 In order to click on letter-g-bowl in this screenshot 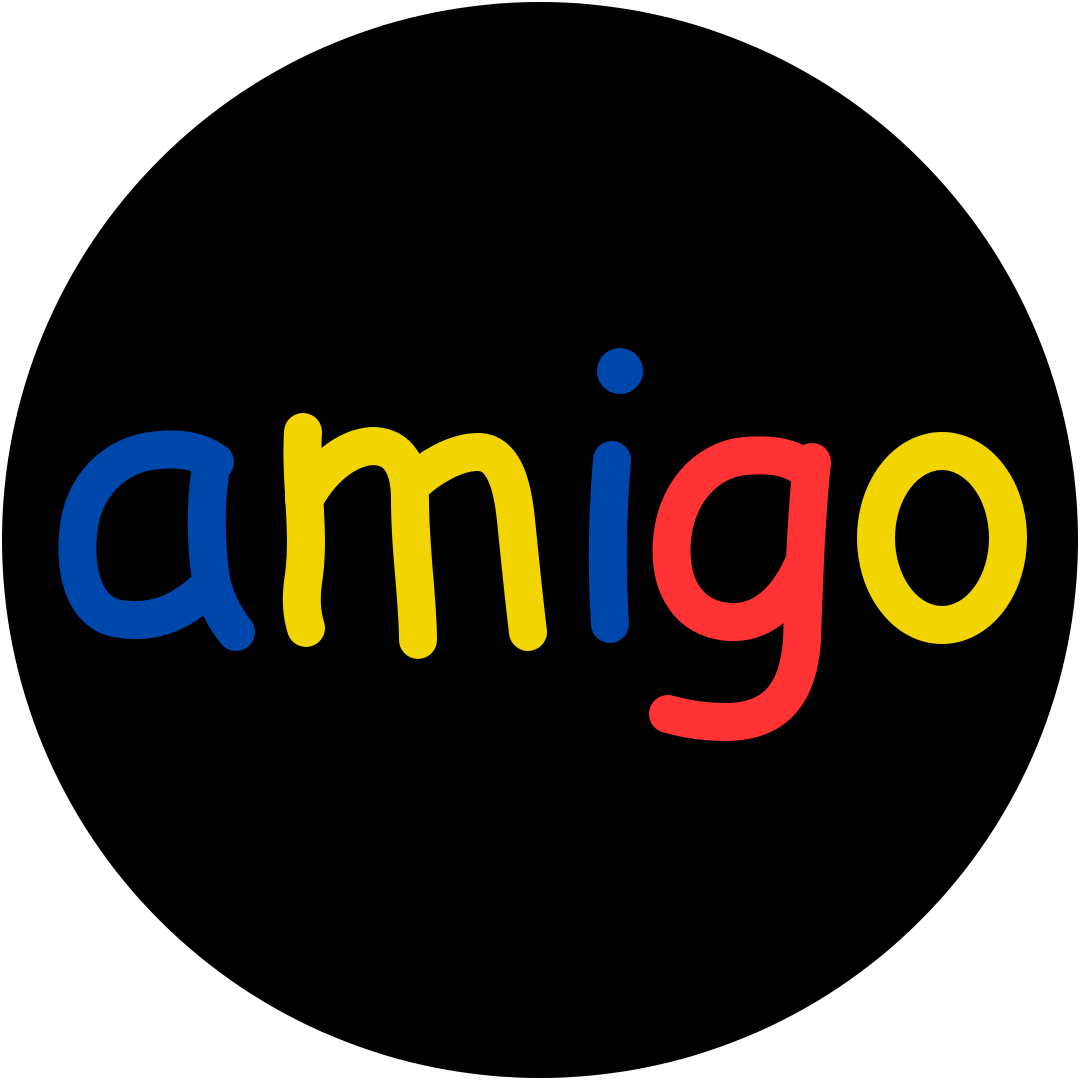, I will do `click(739, 538)`.